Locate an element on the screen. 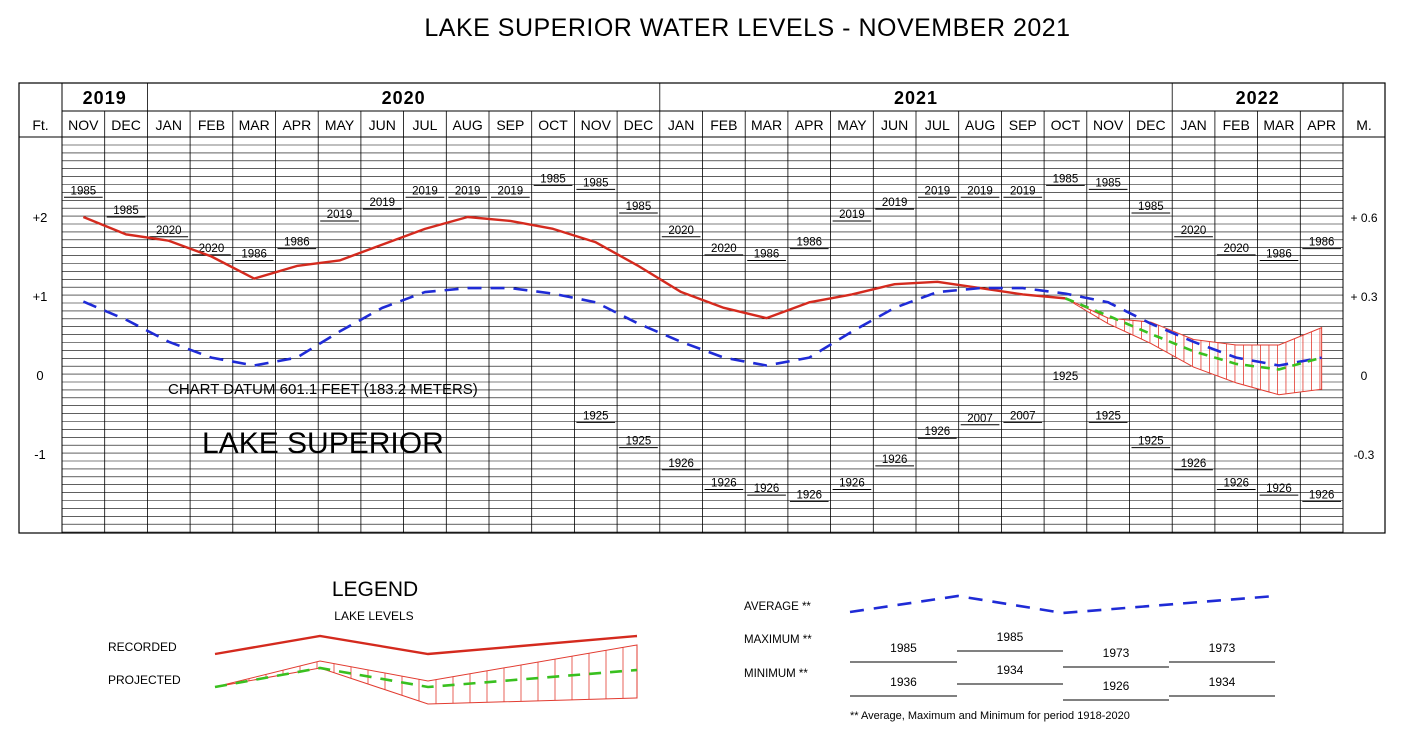 This screenshot has height=739, width=1408. legend-minimum-label: MINIMUM ** is located at coordinates (776, 674).